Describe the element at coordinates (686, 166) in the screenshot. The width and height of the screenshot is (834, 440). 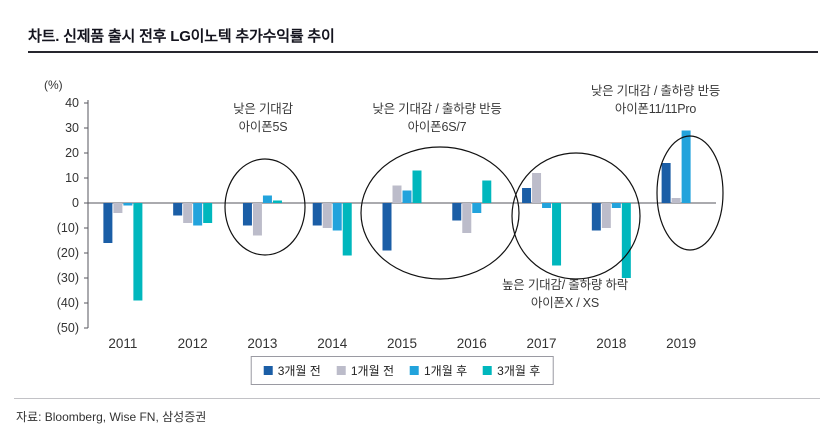
I see `bar-2019-s2` at that location.